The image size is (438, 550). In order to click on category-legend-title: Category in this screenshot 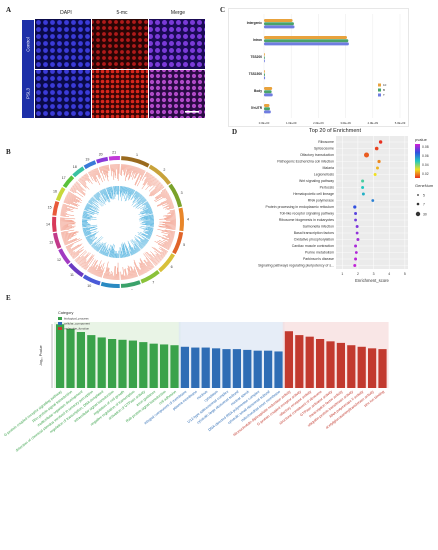, I will do `click(66, 313)`.